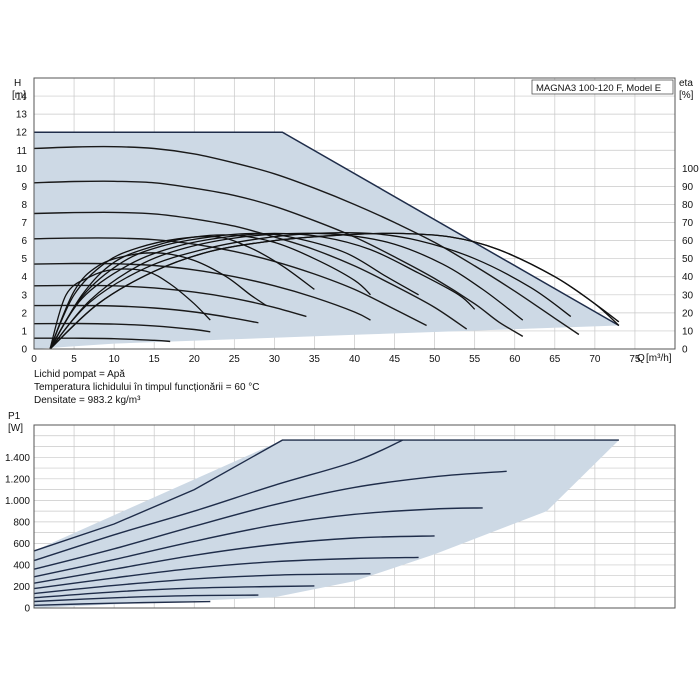 This screenshot has width=700, height=700. I want to click on power-tick-label: 1.000, so click(17, 501).